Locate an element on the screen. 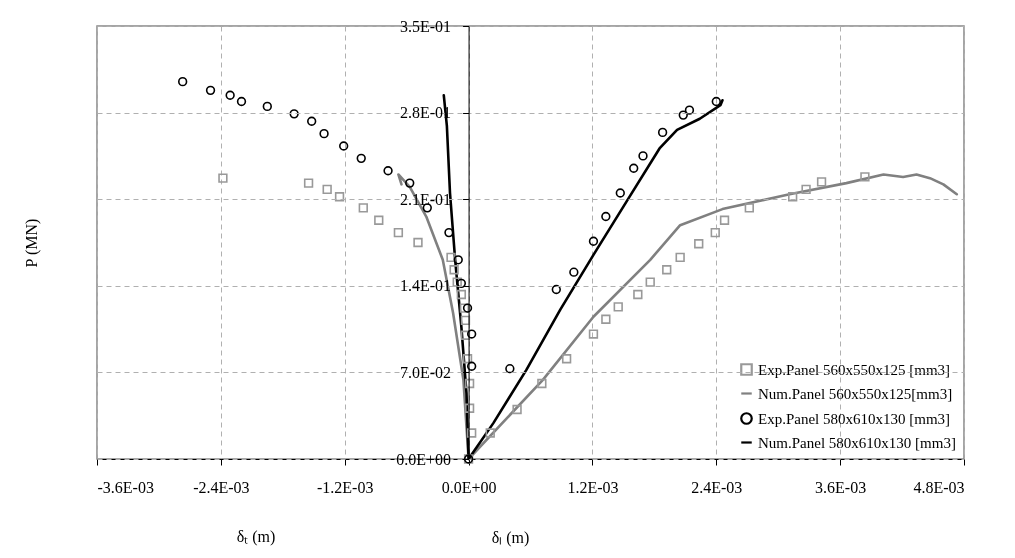 The height and width of the screenshot is (558, 1015). y-tick-label: 3.5E-01 is located at coordinates (425, 26).